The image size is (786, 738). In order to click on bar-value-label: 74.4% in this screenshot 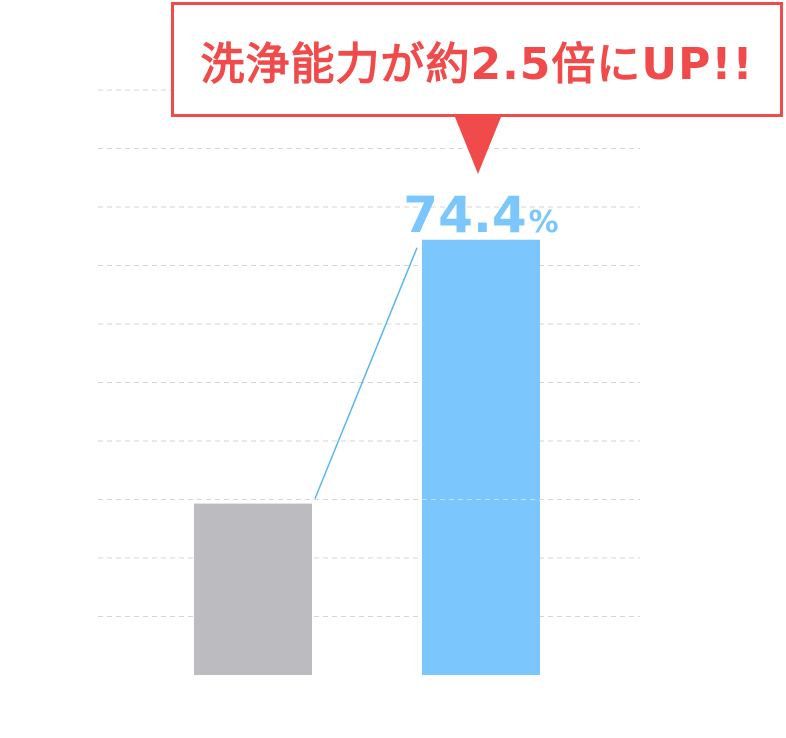, I will do `click(480, 215)`.